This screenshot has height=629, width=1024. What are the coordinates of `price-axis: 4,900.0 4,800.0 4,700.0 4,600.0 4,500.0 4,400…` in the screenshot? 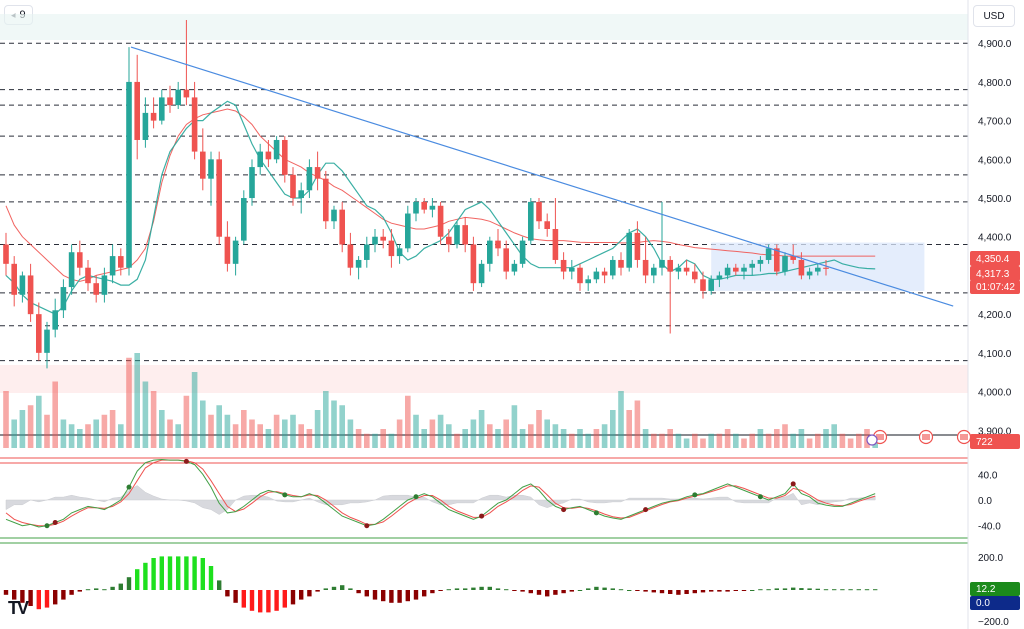 It's located at (993, 314).